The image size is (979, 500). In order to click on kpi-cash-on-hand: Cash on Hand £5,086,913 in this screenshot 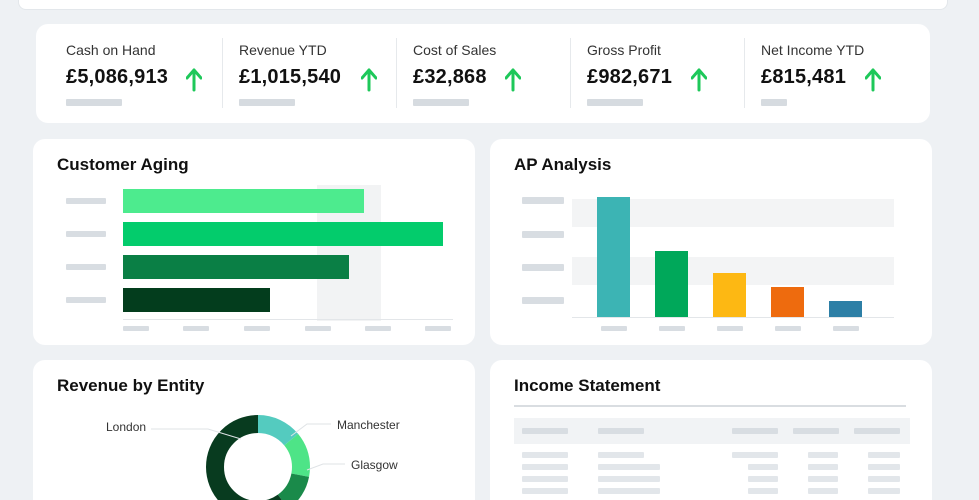, I will do `click(146, 74)`.